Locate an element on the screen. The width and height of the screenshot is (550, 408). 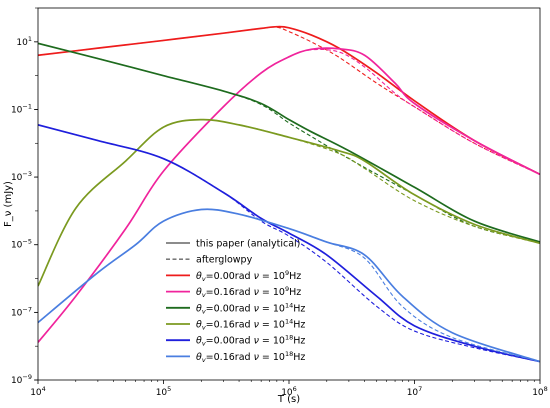
x-tick-label: 10⁷ is located at coordinates (415, 391).